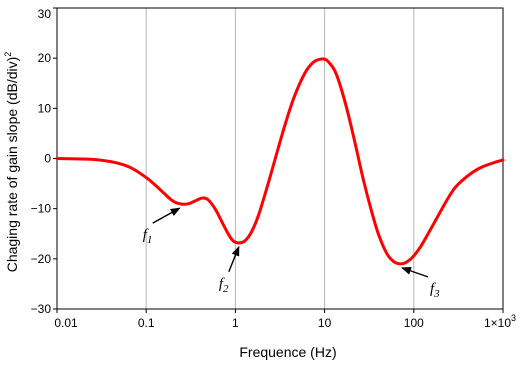 This screenshot has height=366, width=526. Describe the element at coordinates (41, 209) in the screenshot. I see `y-tick-label: −10` at that location.